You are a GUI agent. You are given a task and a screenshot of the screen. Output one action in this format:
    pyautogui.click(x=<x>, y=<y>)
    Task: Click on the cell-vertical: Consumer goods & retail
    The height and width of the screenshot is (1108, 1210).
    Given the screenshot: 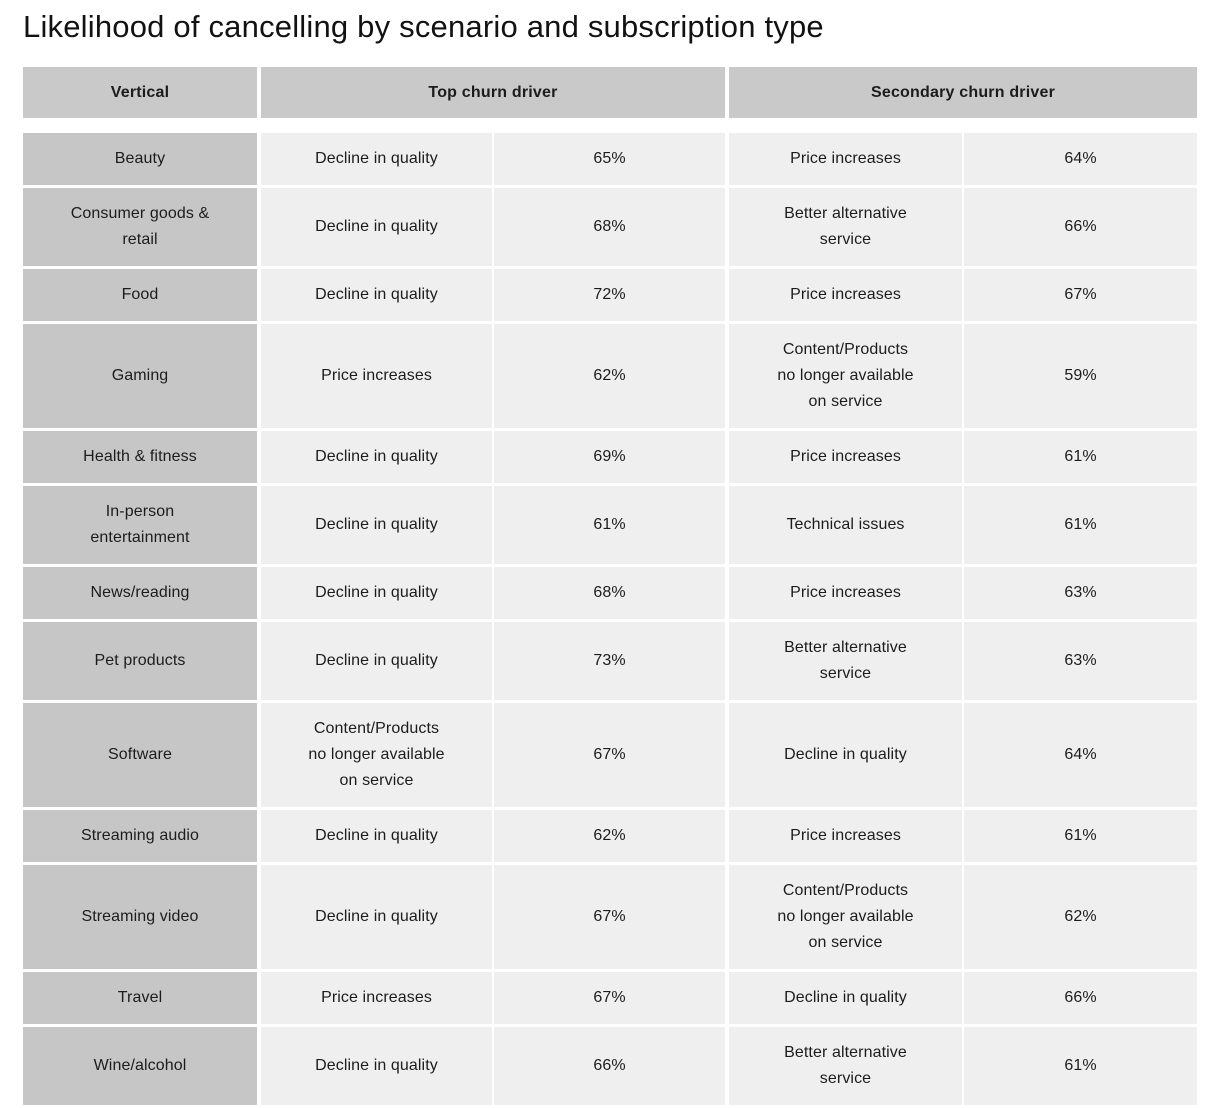 What is the action you would take?
    pyautogui.click(x=140, y=227)
    